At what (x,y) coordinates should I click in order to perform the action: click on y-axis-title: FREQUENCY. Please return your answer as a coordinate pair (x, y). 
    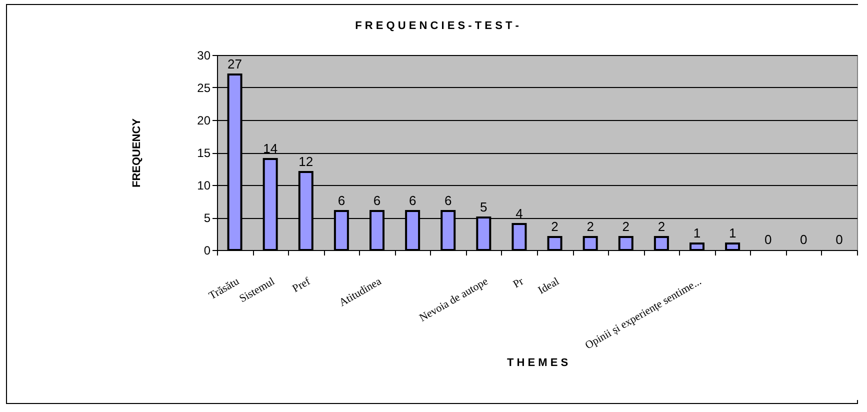
    Looking at the image, I should click on (137, 153).